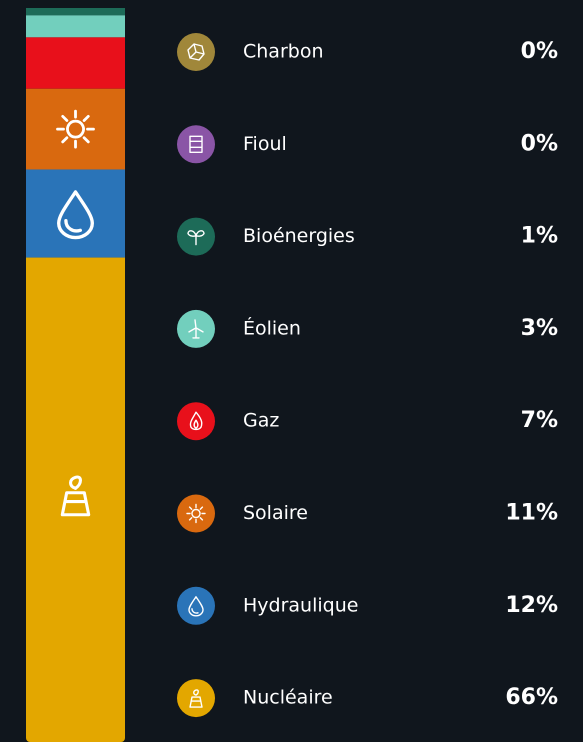 The width and height of the screenshot is (583, 742). I want to click on value-label: 11%, so click(531, 513).